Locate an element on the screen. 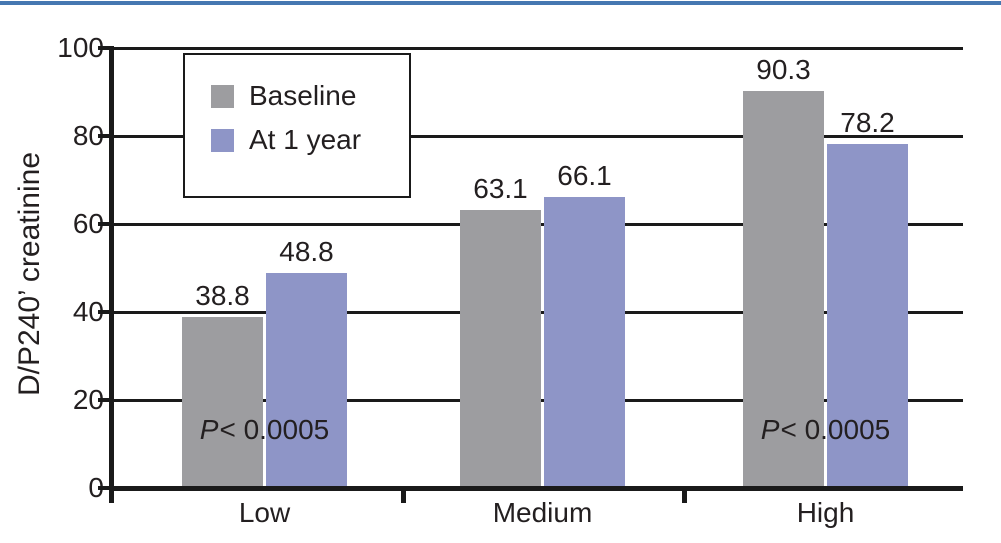 The height and width of the screenshot is (543, 1001). legend-label-baseline: Baseline is located at coordinates (303, 95).